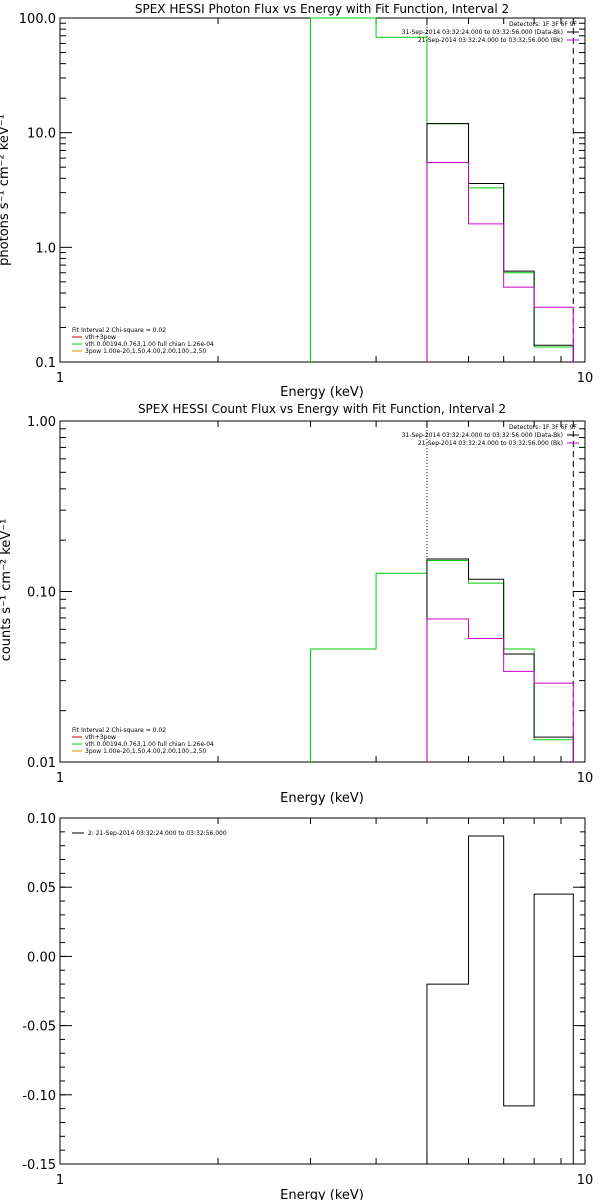  Describe the element at coordinates (500, 690) in the screenshot. I see `count-flux-series-2-step-line` at that location.